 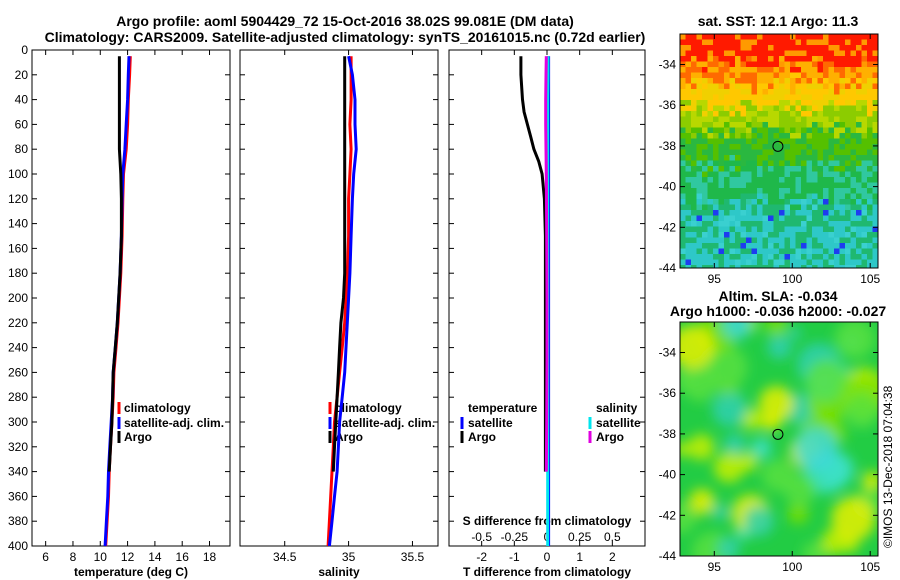 What do you see at coordinates (18, 422) in the screenshot?
I see `y-tick-label: 300` at bounding box center [18, 422].